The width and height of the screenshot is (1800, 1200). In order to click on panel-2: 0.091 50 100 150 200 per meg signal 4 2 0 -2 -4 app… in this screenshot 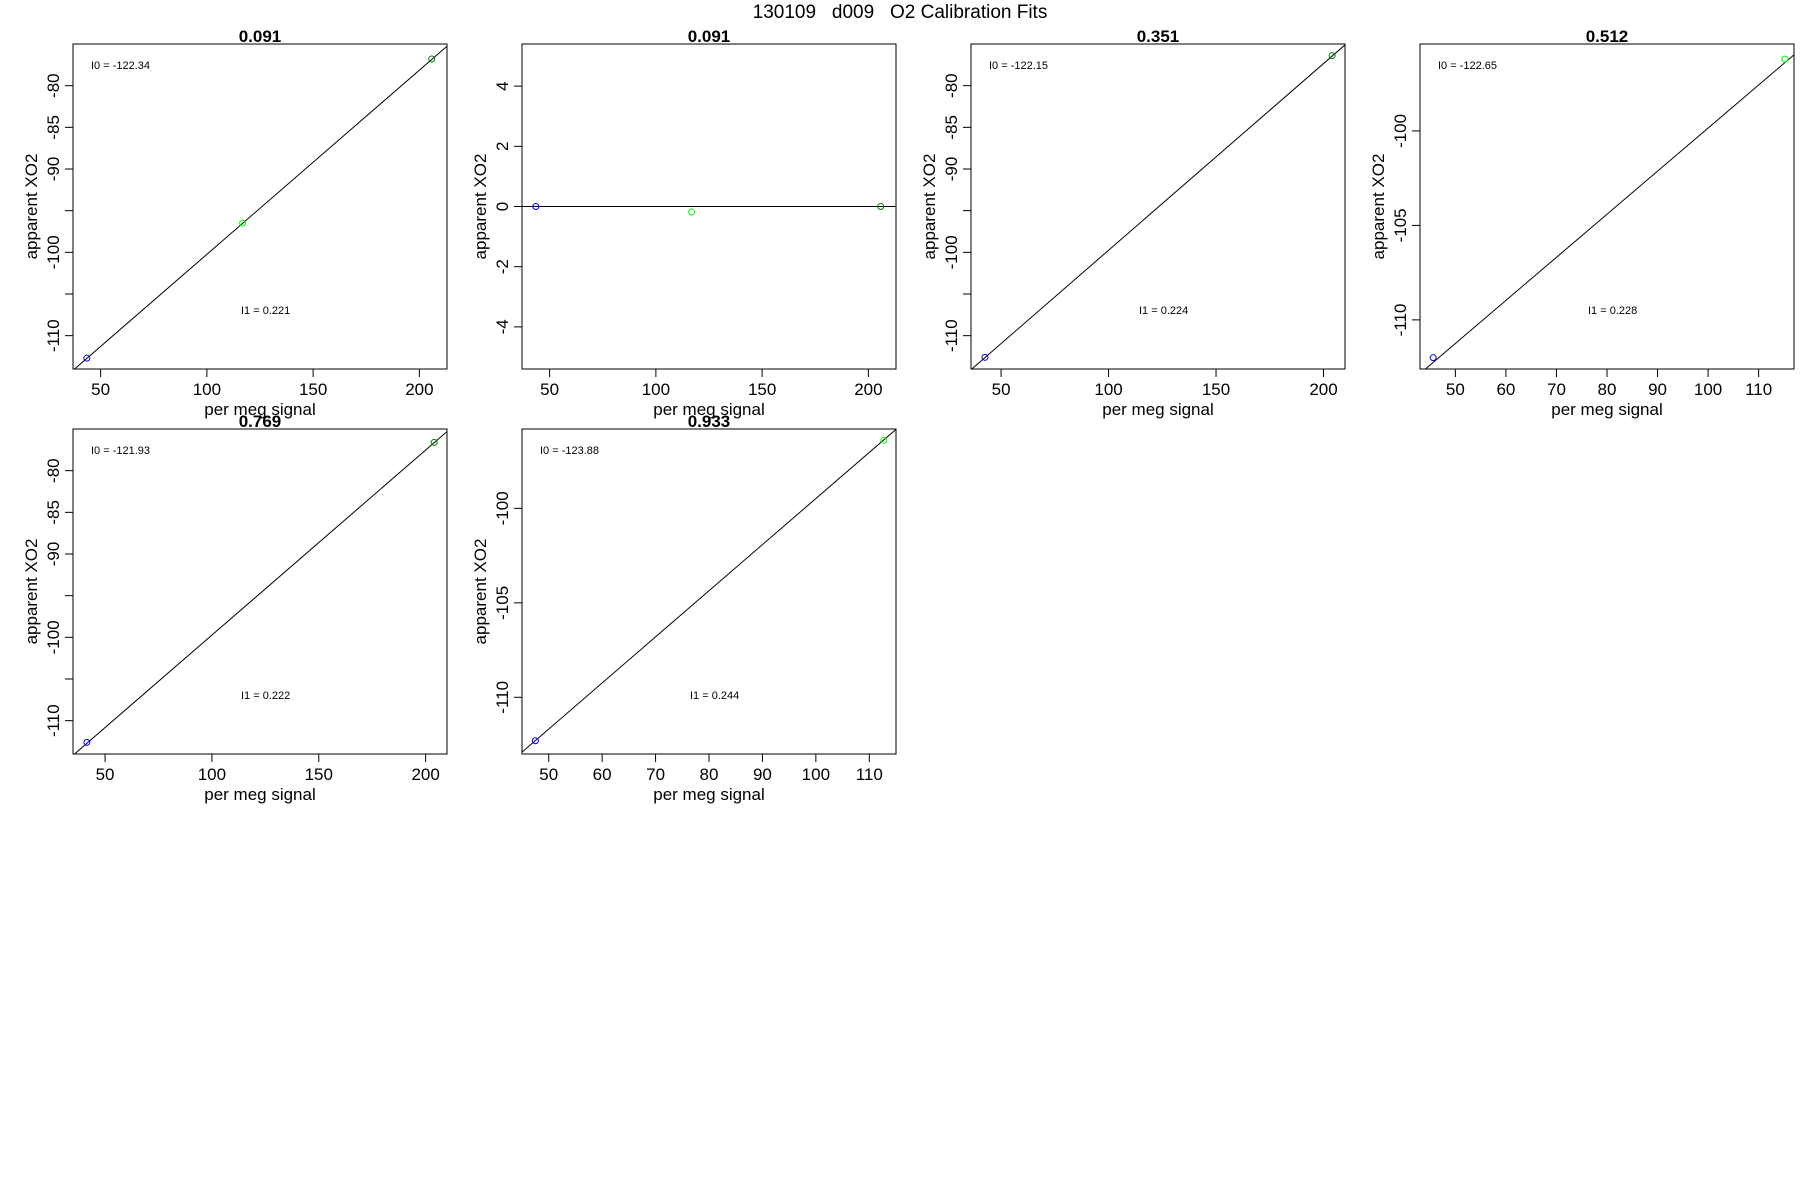, I will do `click(684, 223)`.